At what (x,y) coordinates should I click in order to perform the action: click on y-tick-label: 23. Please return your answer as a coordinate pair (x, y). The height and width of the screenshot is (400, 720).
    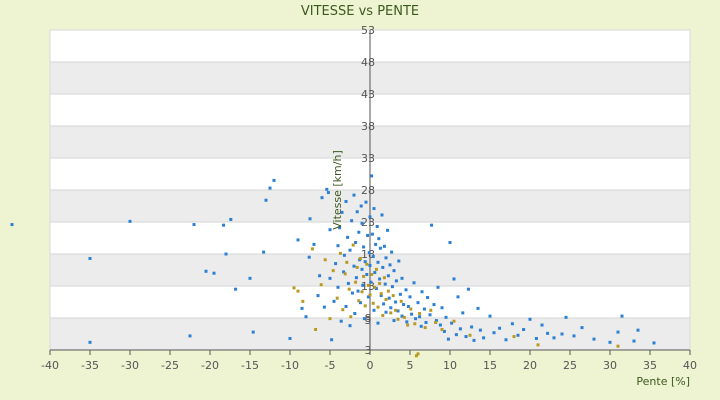
    Looking at the image, I should click on (368, 222).